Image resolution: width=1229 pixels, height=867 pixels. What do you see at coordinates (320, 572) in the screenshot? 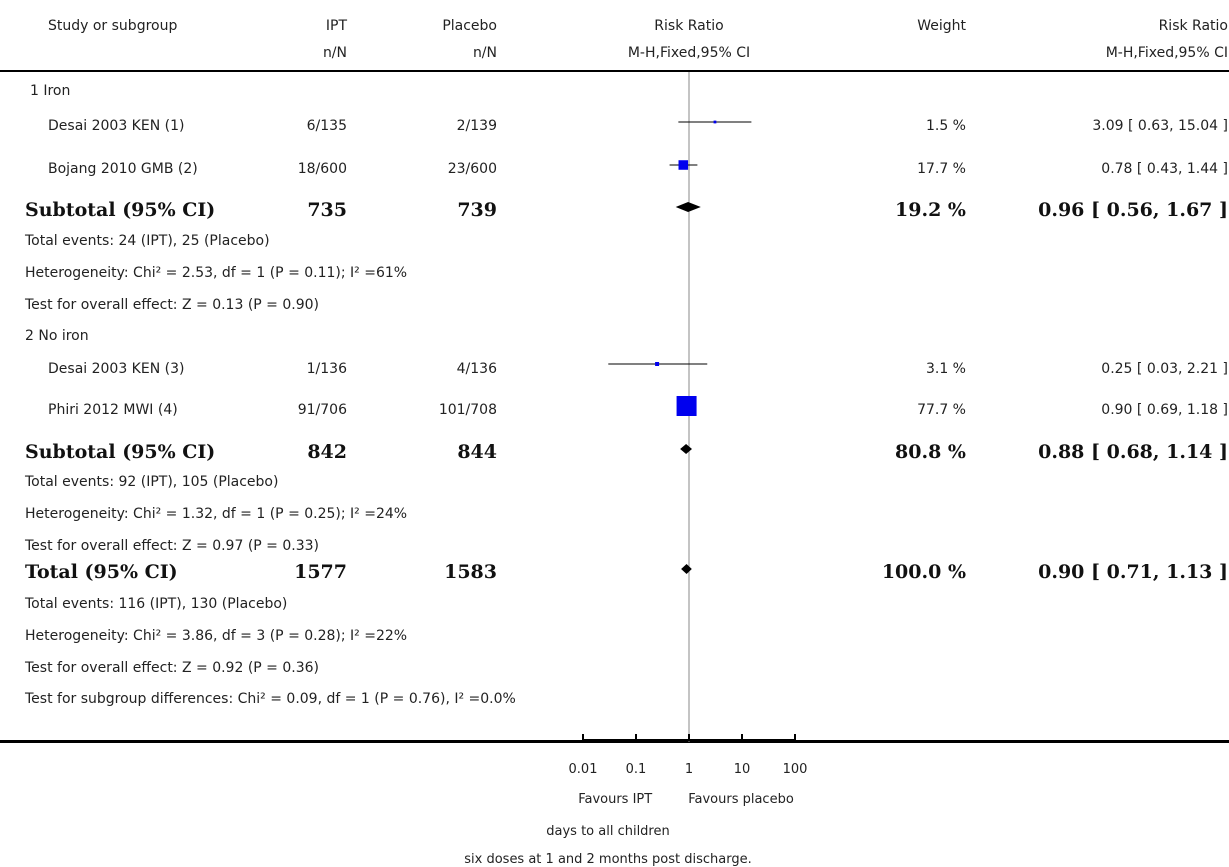
I see `total-exp: 1577` at bounding box center [320, 572].